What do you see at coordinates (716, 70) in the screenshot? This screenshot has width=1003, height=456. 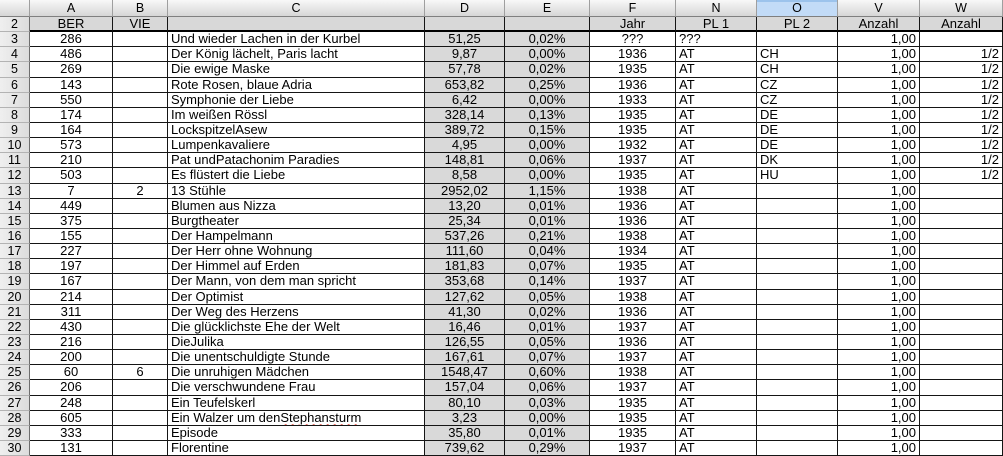 I see `cell-N5: AT` at bounding box center [716, 70].